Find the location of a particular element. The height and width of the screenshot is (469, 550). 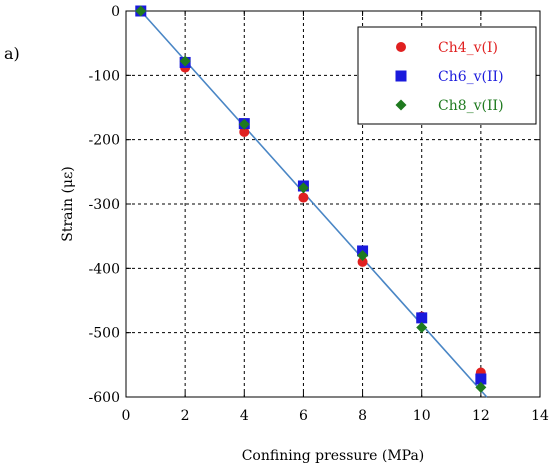

y-tick-label: -100 is located at coordinates (104, 76).